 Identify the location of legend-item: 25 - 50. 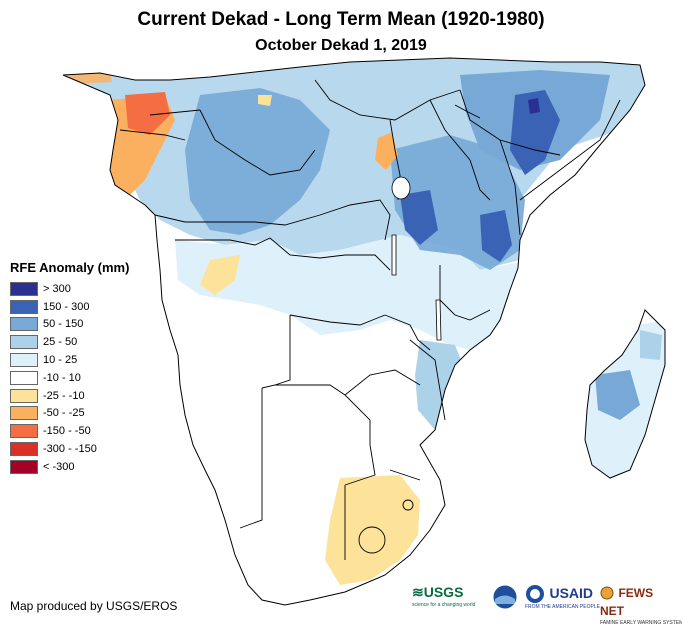
(69, 342).